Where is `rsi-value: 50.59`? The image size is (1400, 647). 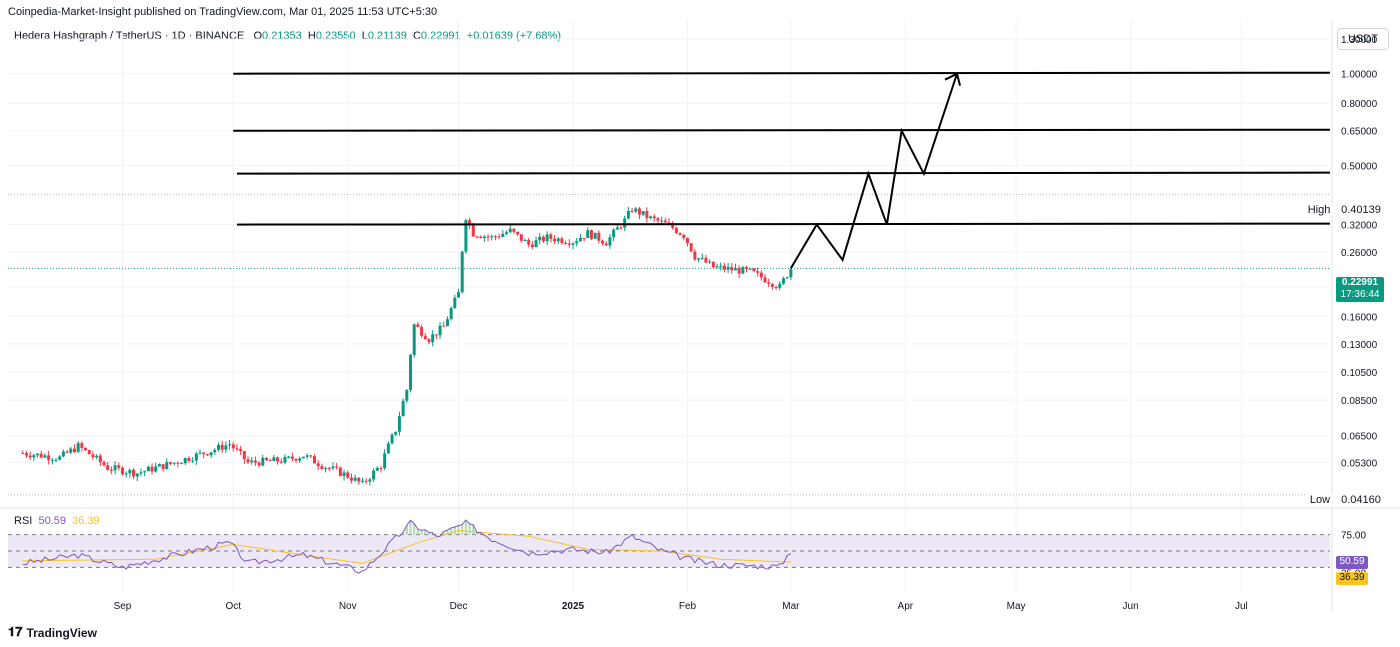 rsi-value: 50.59 is located at coordinates (52, 521).